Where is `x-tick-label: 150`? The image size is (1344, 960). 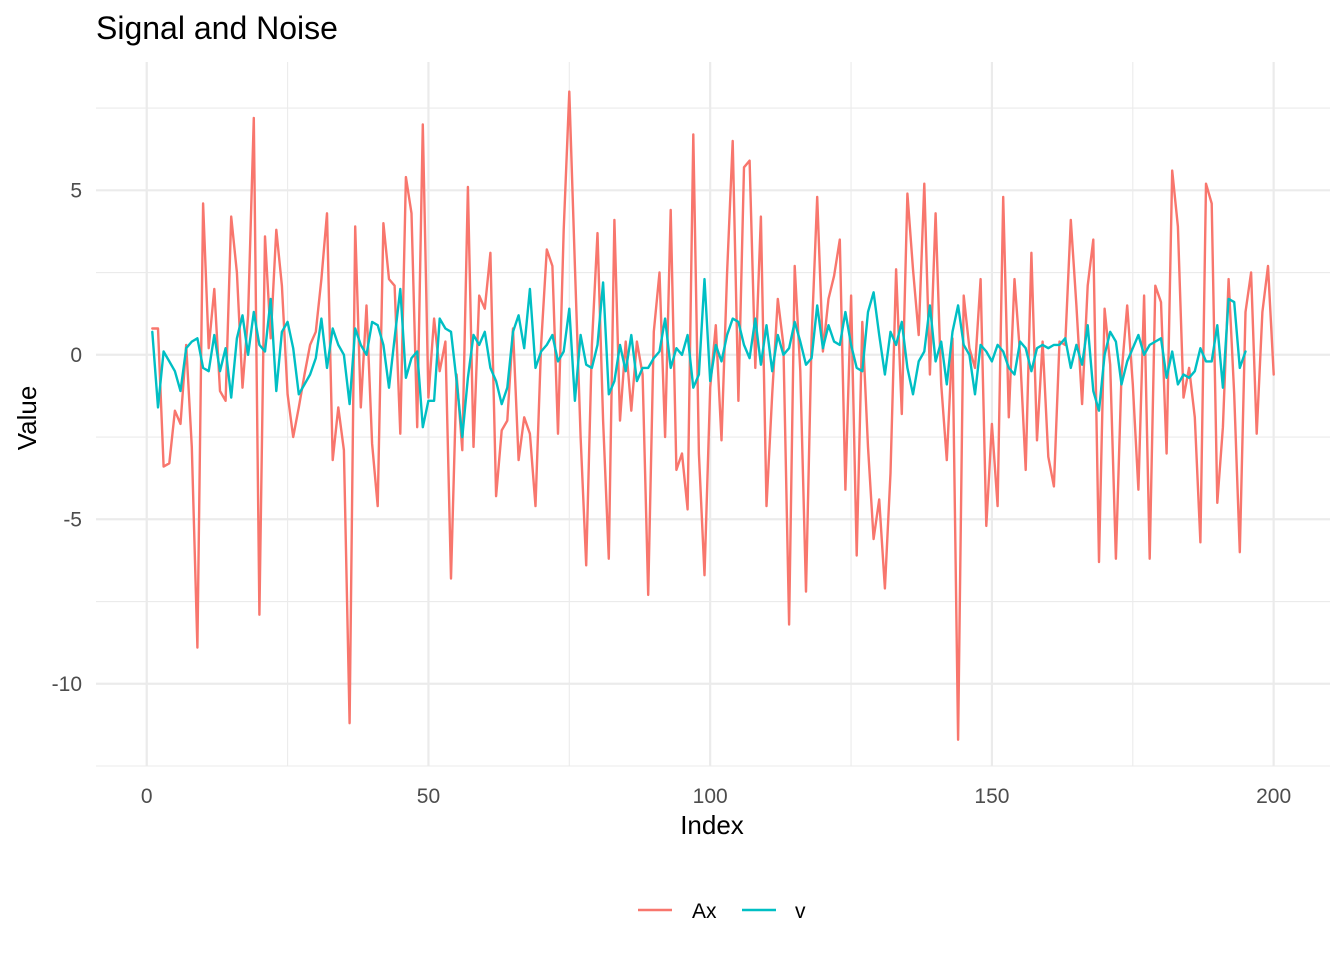 x-tick-label: 150 is located at coordinates (991, 796).